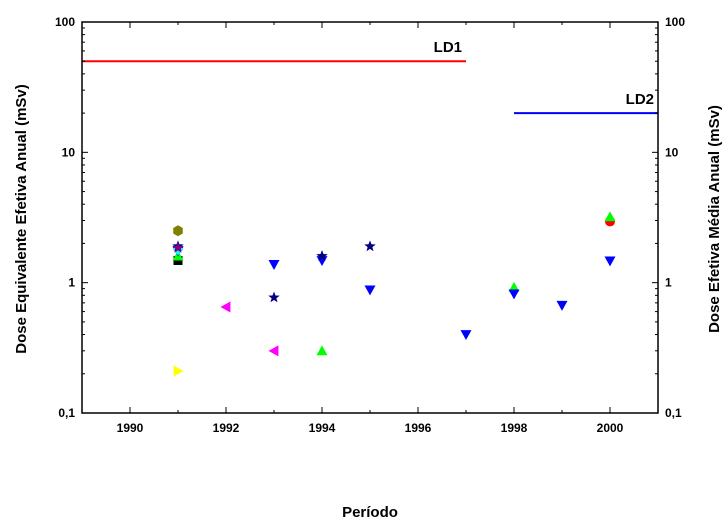 The image size is (726, 525). I want to click on y-tick-label-left: 10, so click(69, 152).